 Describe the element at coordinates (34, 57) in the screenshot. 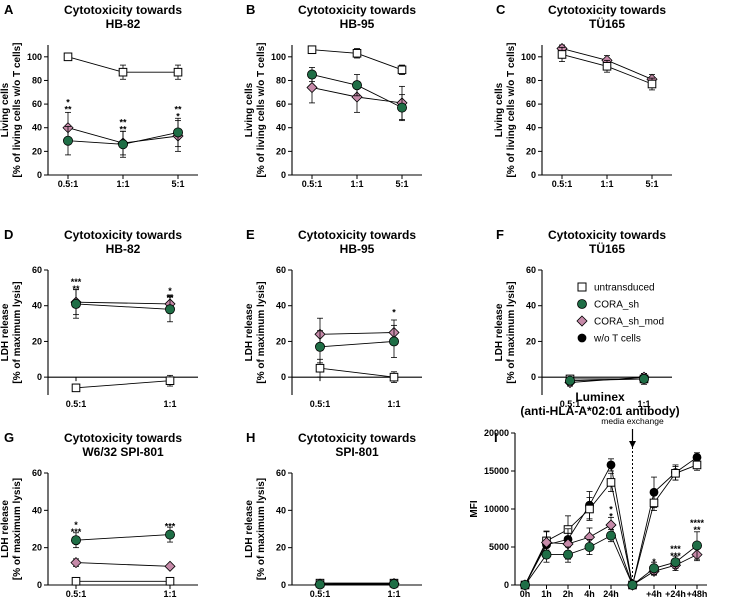

I see `y-tick-label: 100` at that location.